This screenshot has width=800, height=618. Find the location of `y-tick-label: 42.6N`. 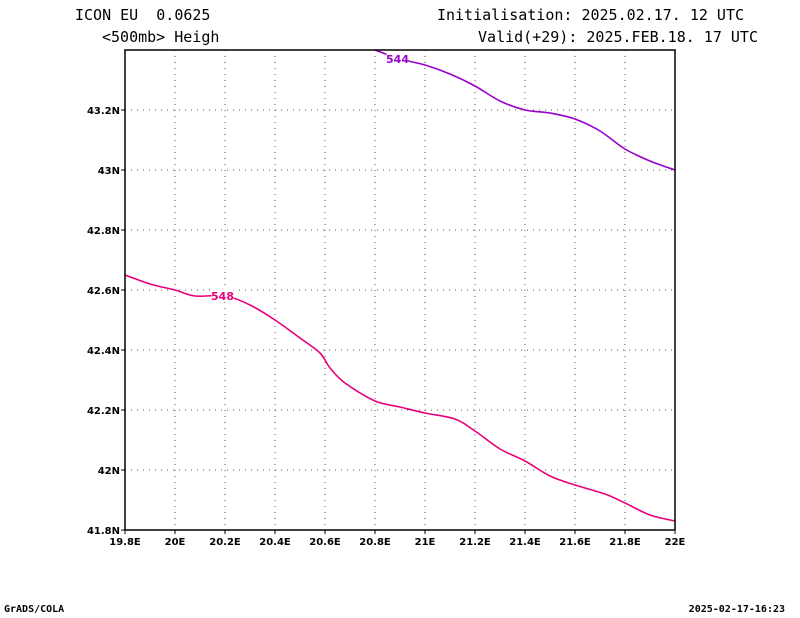

y-tick-label: 42.6N is located at coordinates (103, 291).